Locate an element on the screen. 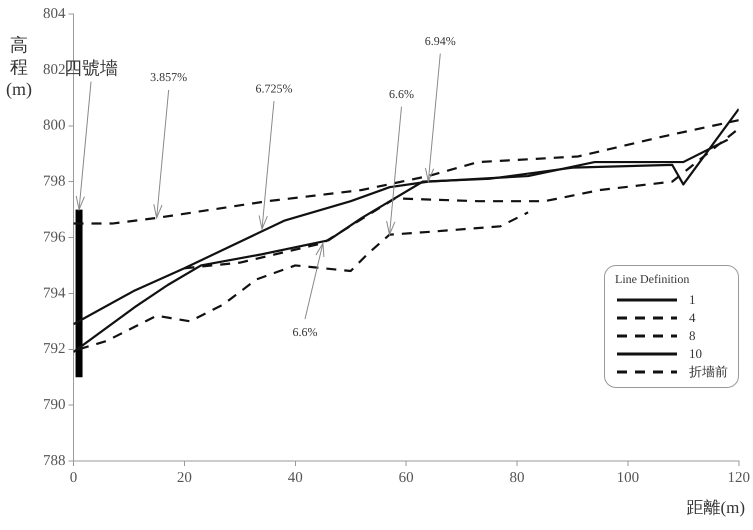 This screenshot has width=753, height=530. x-tick-label: 20 is located at coordinates (184, 478).